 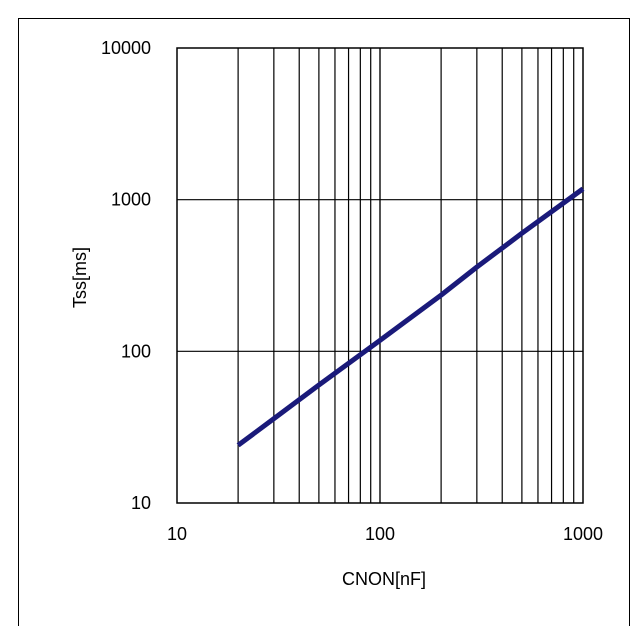 What do you see at coordinates (126, 275) in the screenshot?
I see `y-tick-labels: 10 100 1000 10000` at bounding box center [126, 275].